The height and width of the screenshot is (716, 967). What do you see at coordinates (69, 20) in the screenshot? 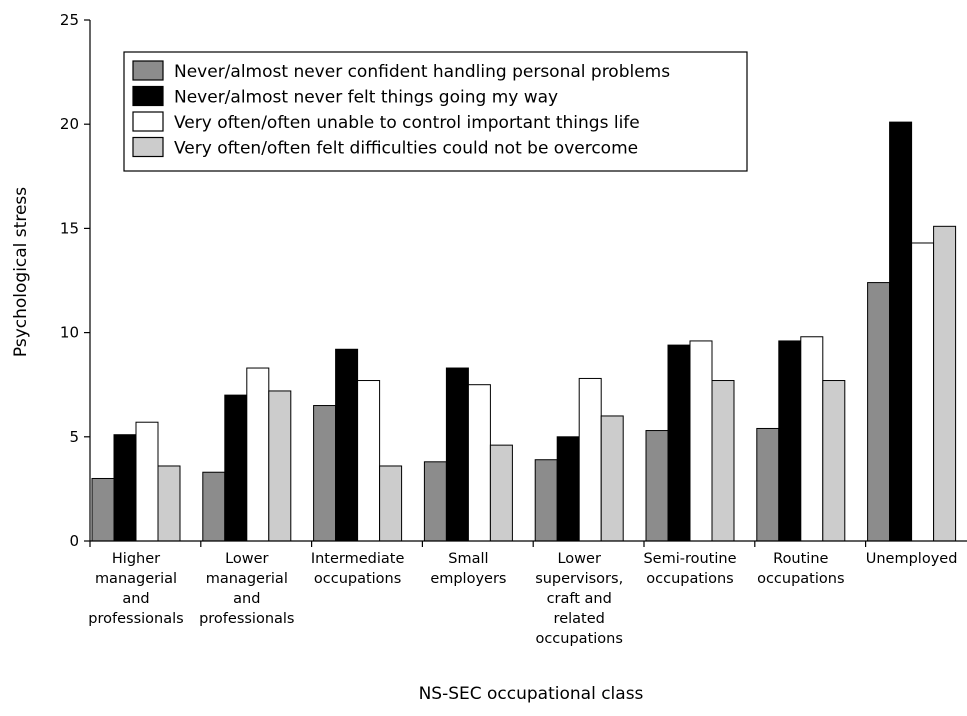
I see `y-tick-label: 25` at bounding box center [69, 20].